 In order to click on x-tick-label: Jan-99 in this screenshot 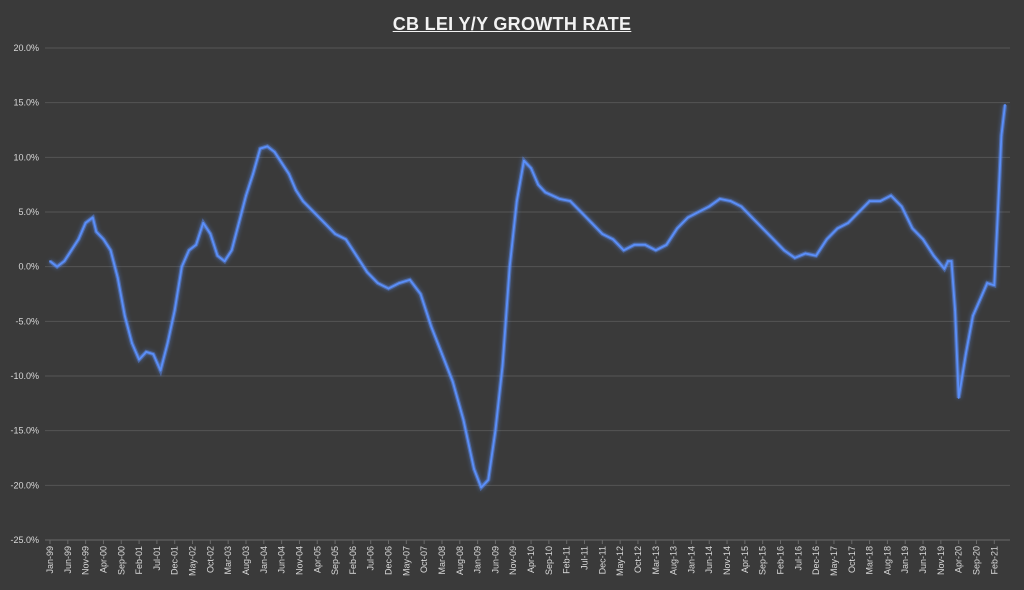, I will do `click(50, 560)`.